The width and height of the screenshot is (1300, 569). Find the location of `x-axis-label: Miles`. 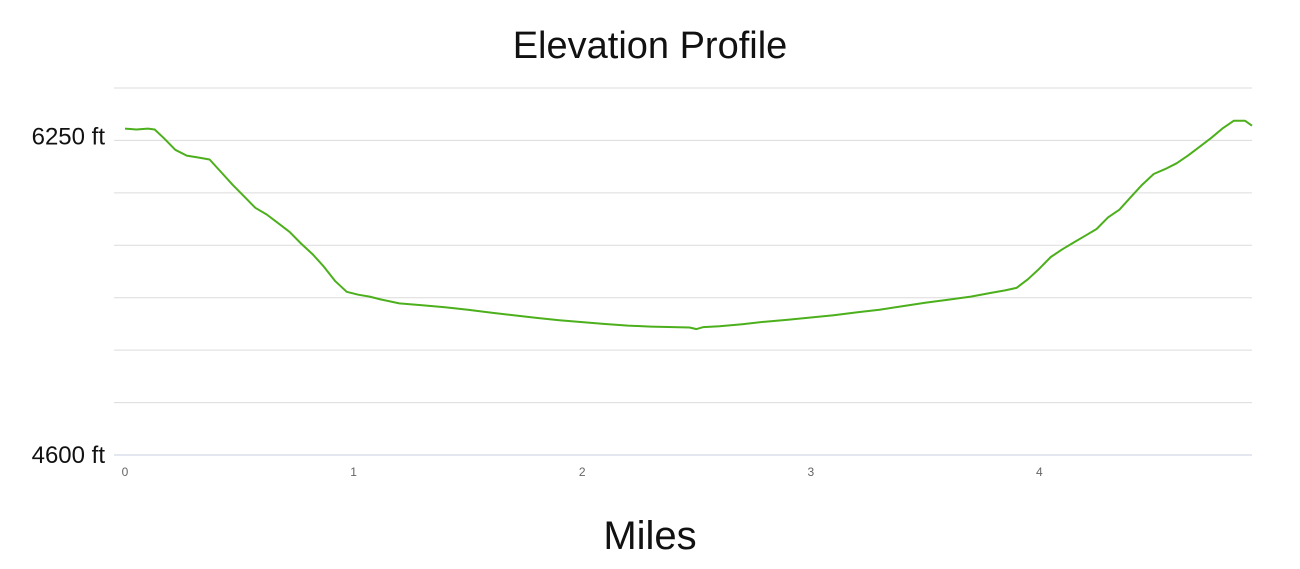

x-axis-label: Miles is located at coordinates (650, 536).